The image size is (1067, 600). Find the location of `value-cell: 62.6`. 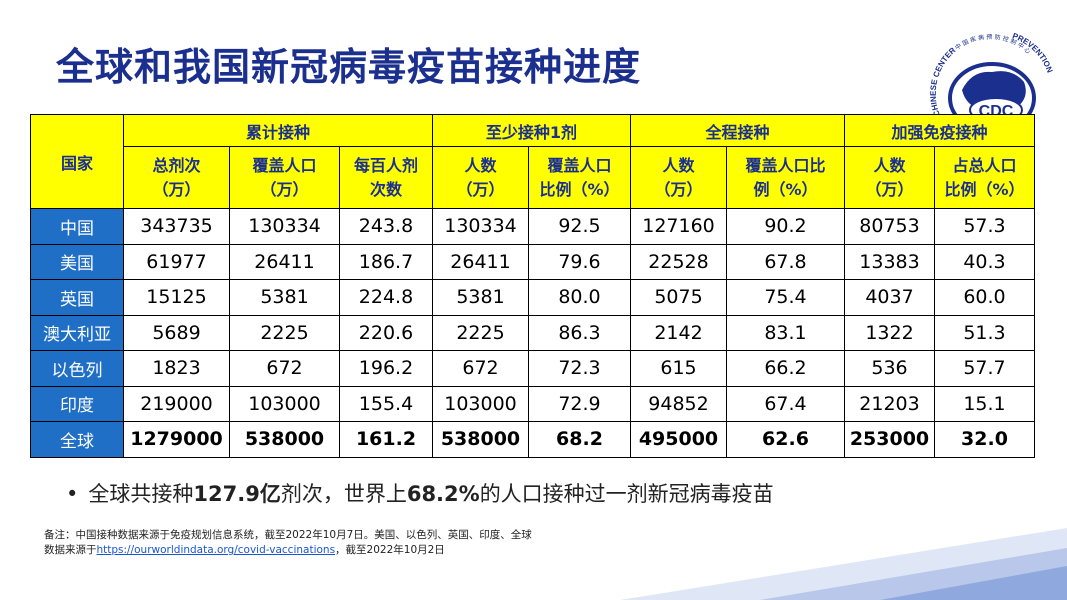

value-cell: 62.6 is located at coordinates (785, 439).